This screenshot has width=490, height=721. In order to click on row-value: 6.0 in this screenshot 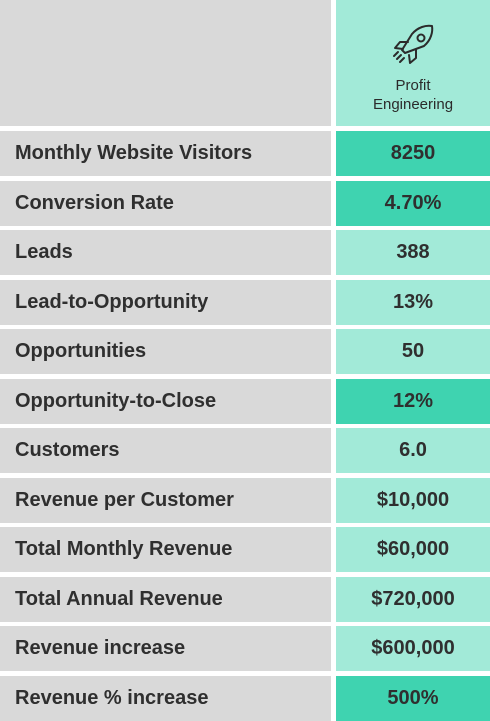, I will do `click(413, 450)`.